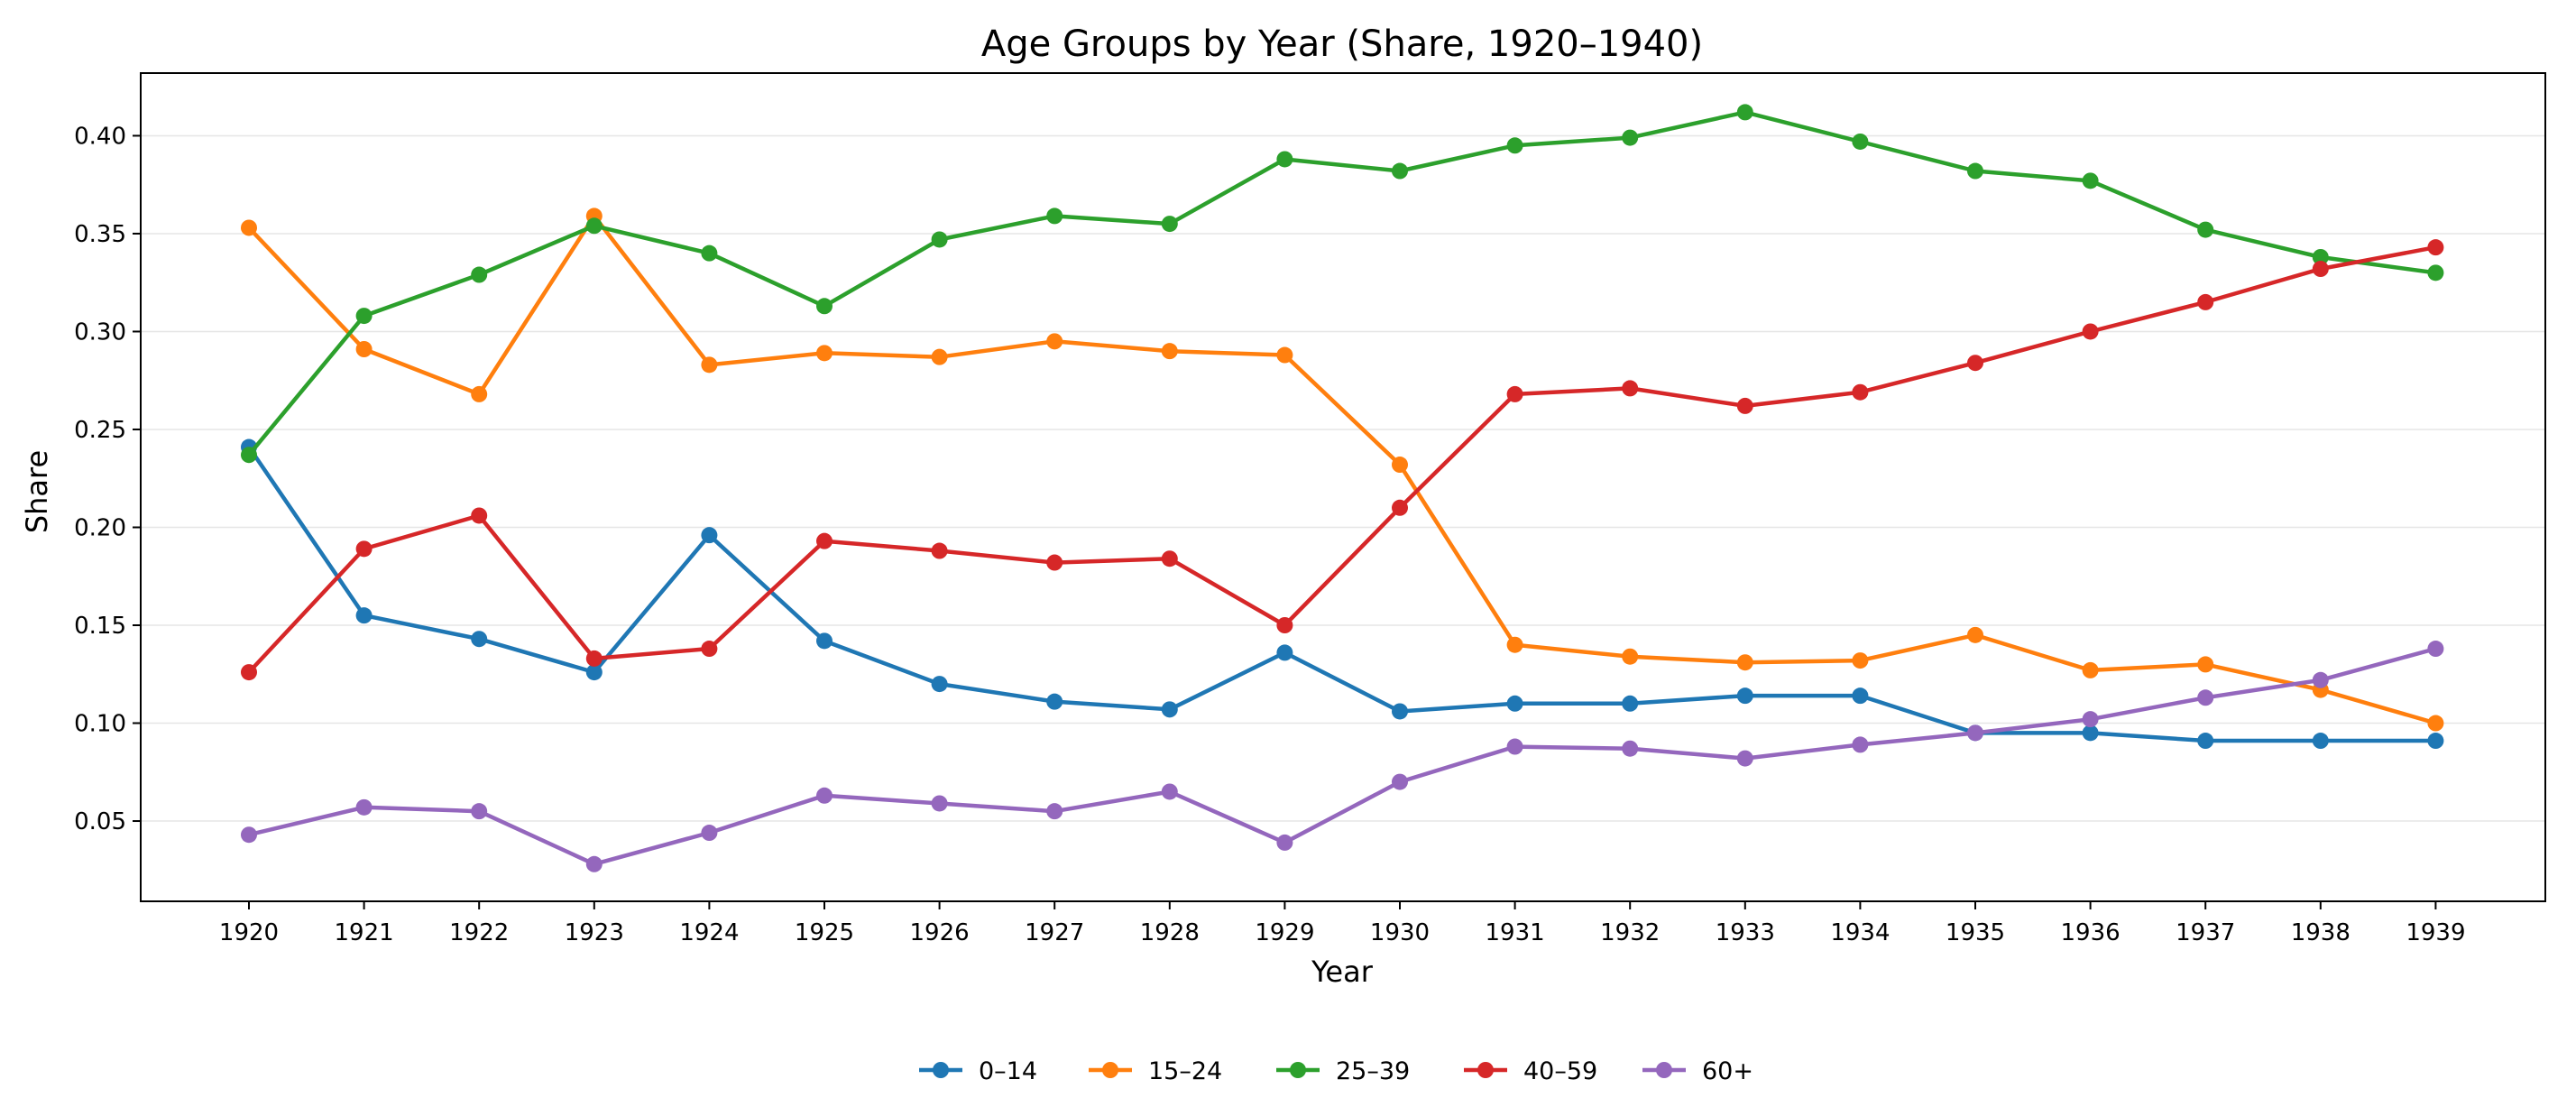  I want to click on legend-item: 40–59, so click(1530, 1071).